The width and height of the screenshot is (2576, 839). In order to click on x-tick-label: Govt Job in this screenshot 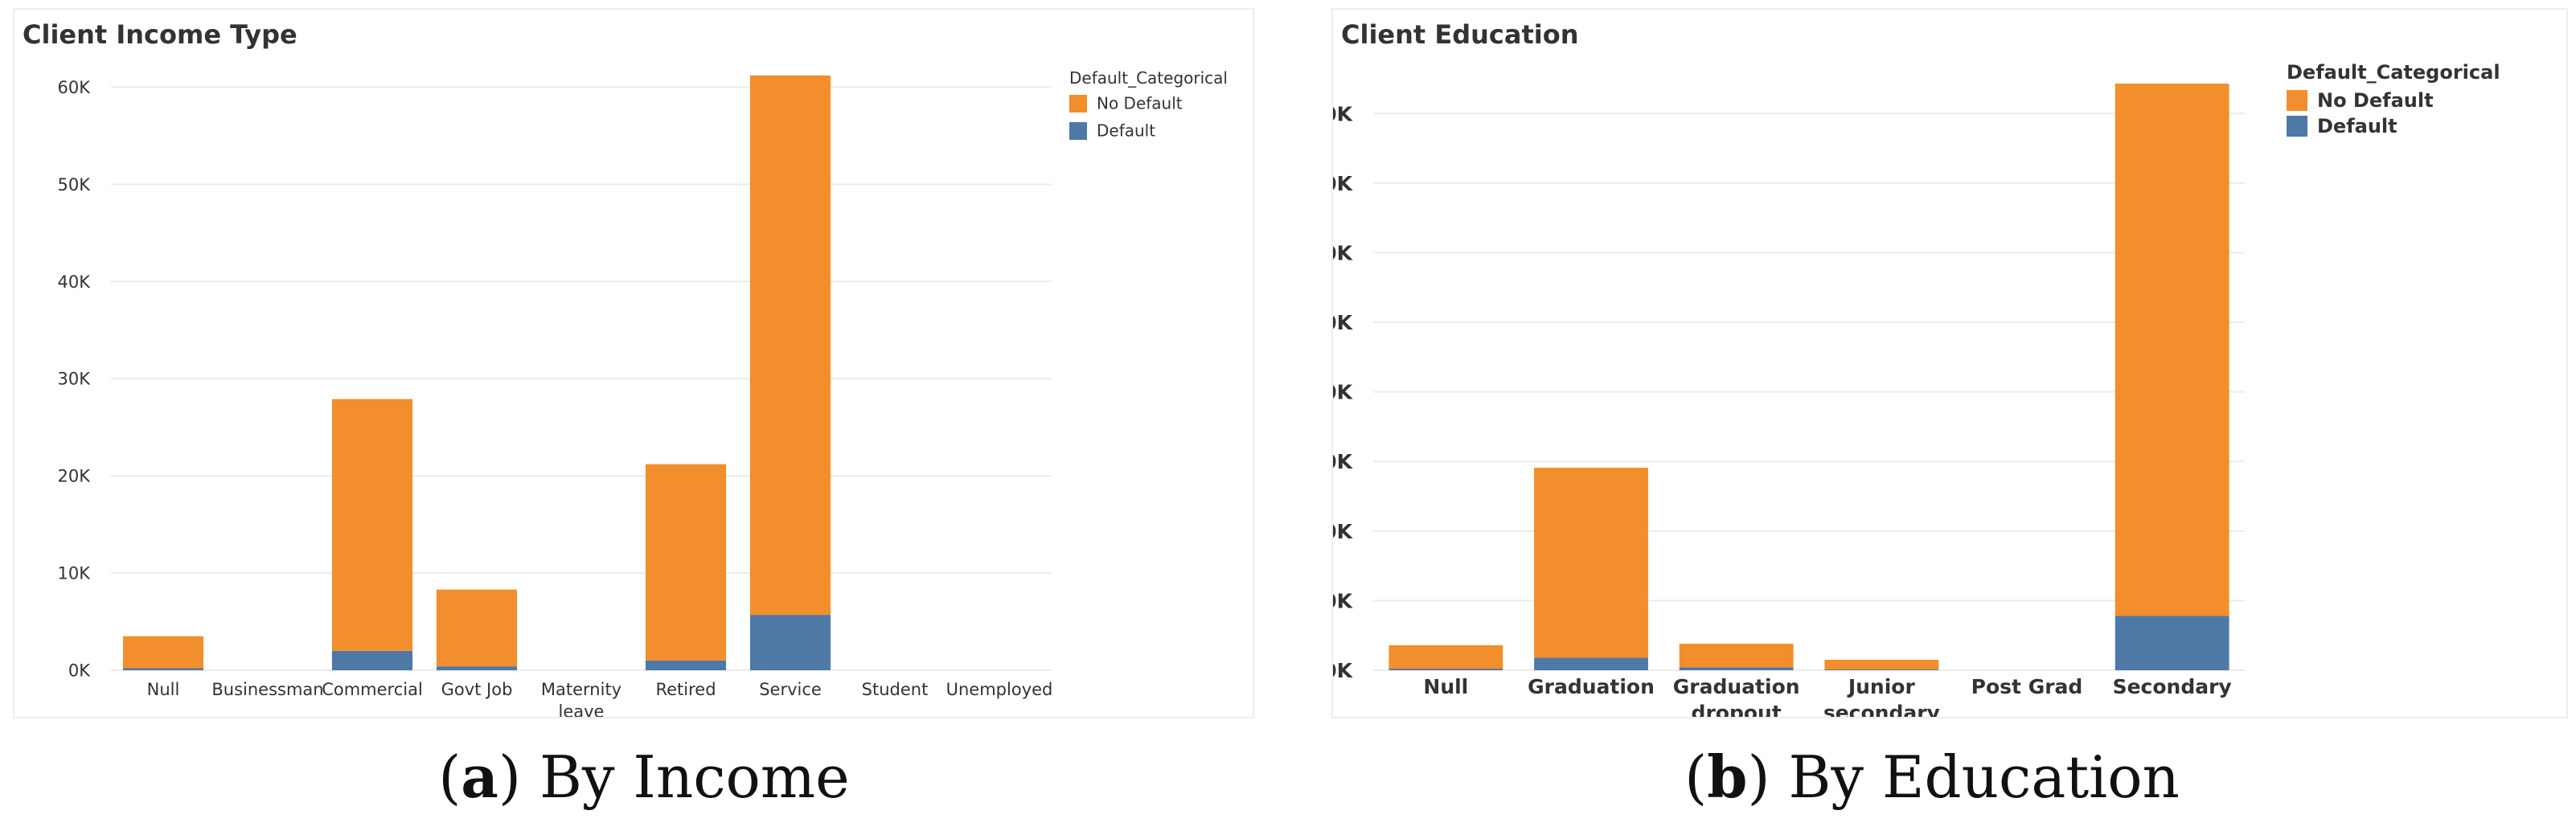, I will do `click(477, 689)`.